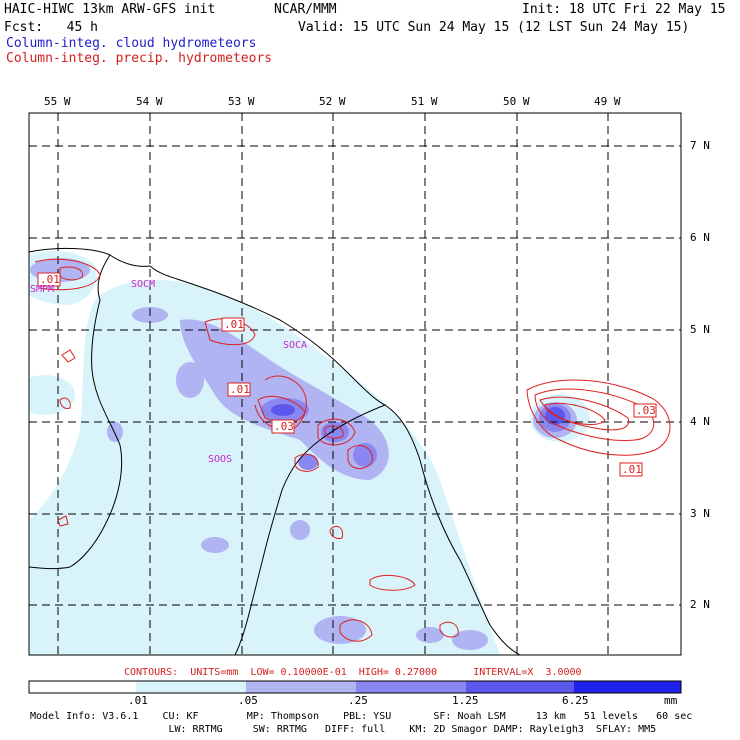 The image size is (740, 740). I want to click on model-title: HAIC-HIWC 13km ARW-GFS init, so click(110, 9).